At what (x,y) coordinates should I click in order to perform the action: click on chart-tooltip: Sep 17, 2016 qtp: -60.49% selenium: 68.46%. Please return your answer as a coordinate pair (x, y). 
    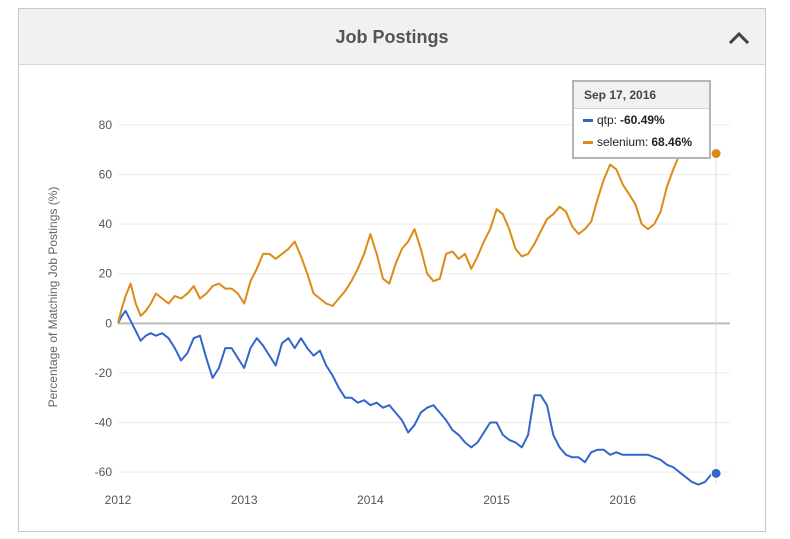
    Looking at the image, I should click on (641, 119).